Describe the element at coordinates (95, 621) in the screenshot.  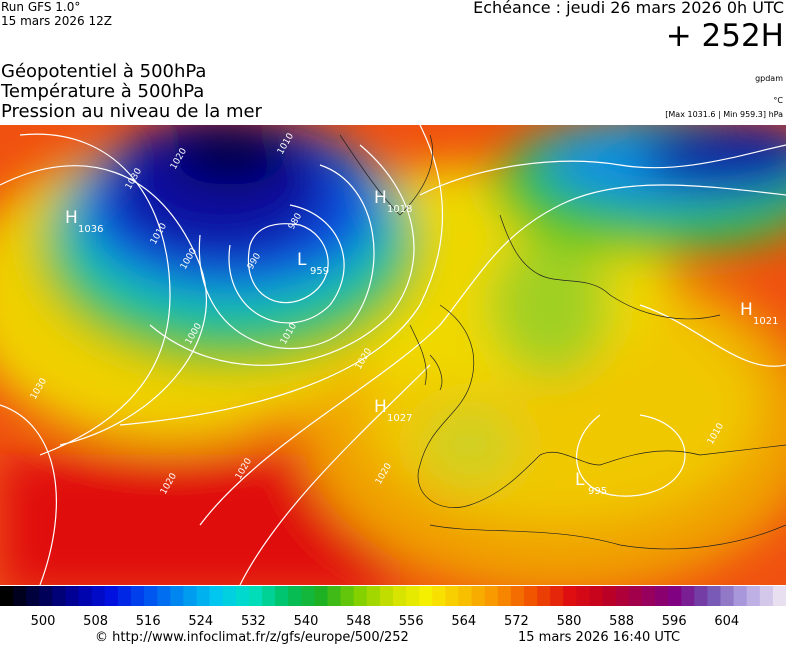
I see `colorbar-tick-label: 508` at that location.